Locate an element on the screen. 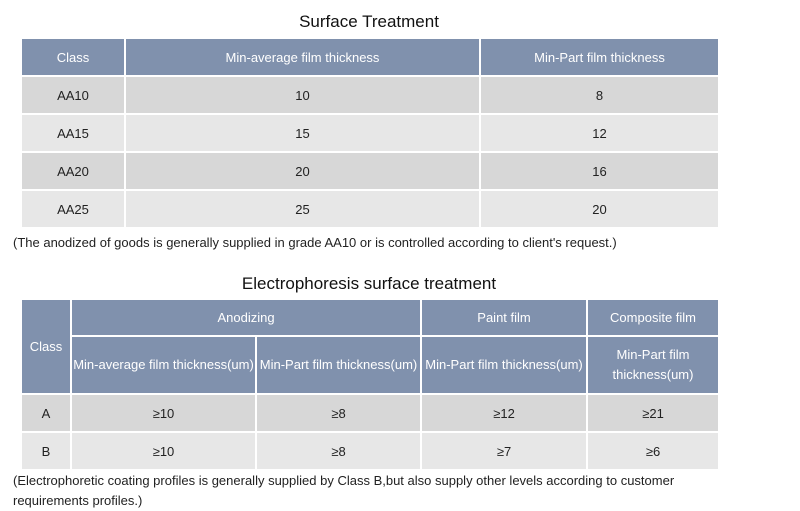 The height and width of the screenshot is (511, 800). table-row: AA25 25 20 is located at coordinates (370, 209).